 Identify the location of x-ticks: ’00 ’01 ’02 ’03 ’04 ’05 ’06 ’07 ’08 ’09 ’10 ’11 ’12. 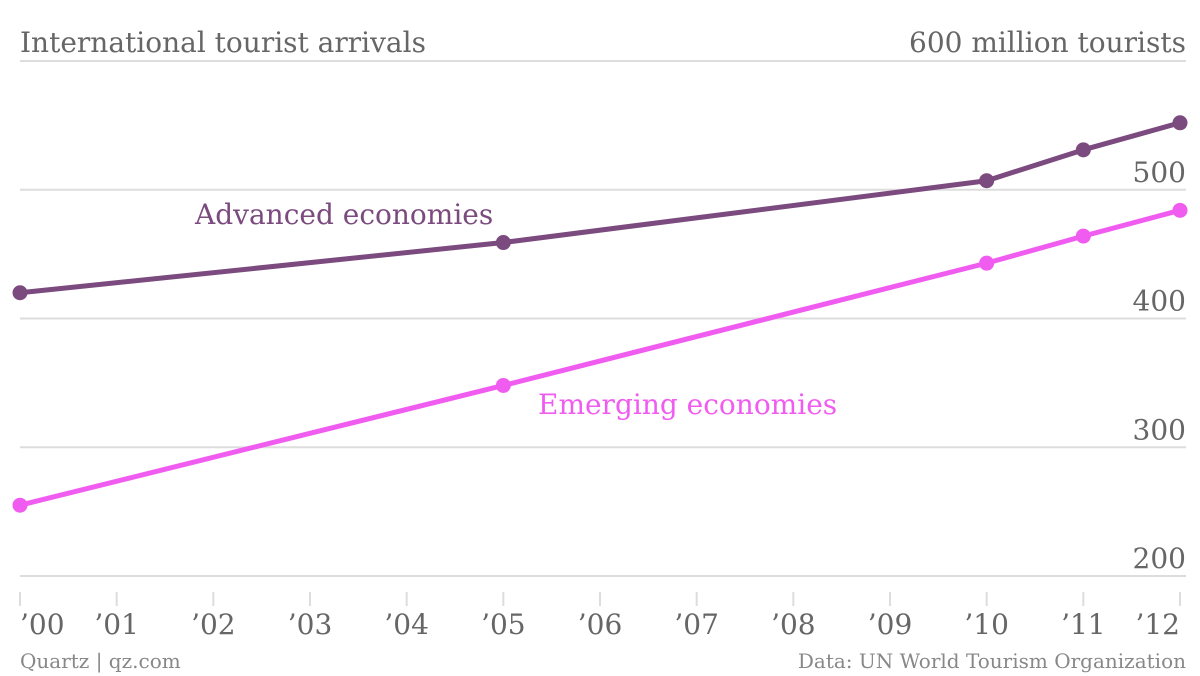
(600, 616).